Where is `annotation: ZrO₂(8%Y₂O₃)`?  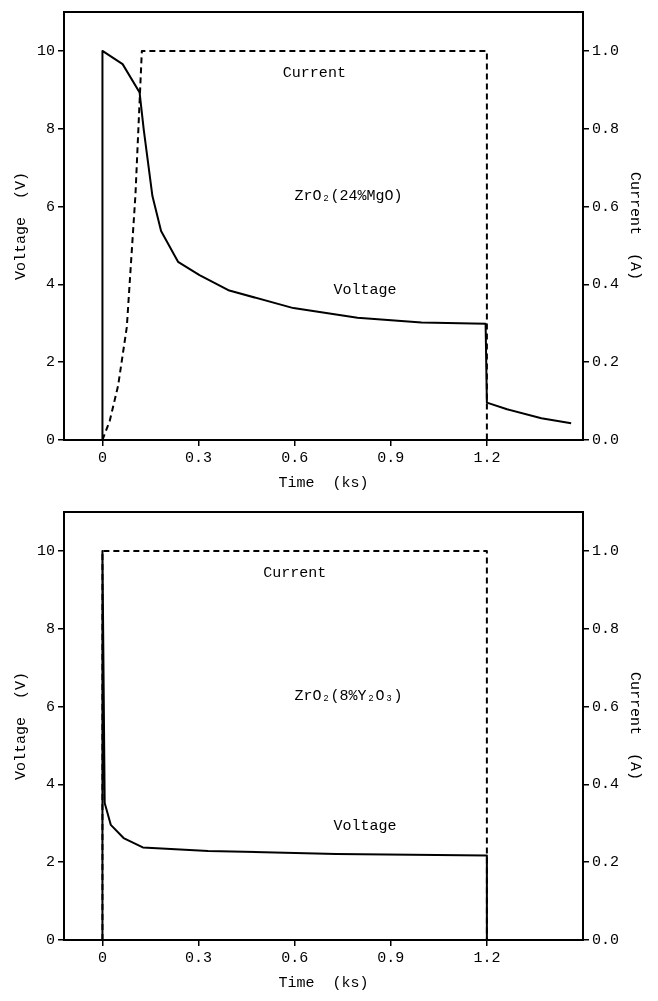 annotation: ZrO₂(8%Y₂O₃) is located at coordinates (348, 697).